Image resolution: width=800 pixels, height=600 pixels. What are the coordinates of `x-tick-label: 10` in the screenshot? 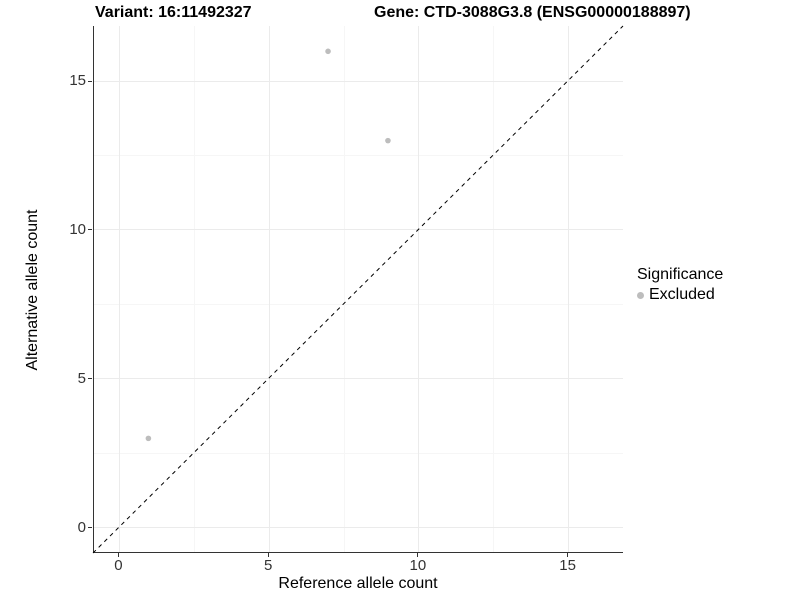 It's located at (418, 565).